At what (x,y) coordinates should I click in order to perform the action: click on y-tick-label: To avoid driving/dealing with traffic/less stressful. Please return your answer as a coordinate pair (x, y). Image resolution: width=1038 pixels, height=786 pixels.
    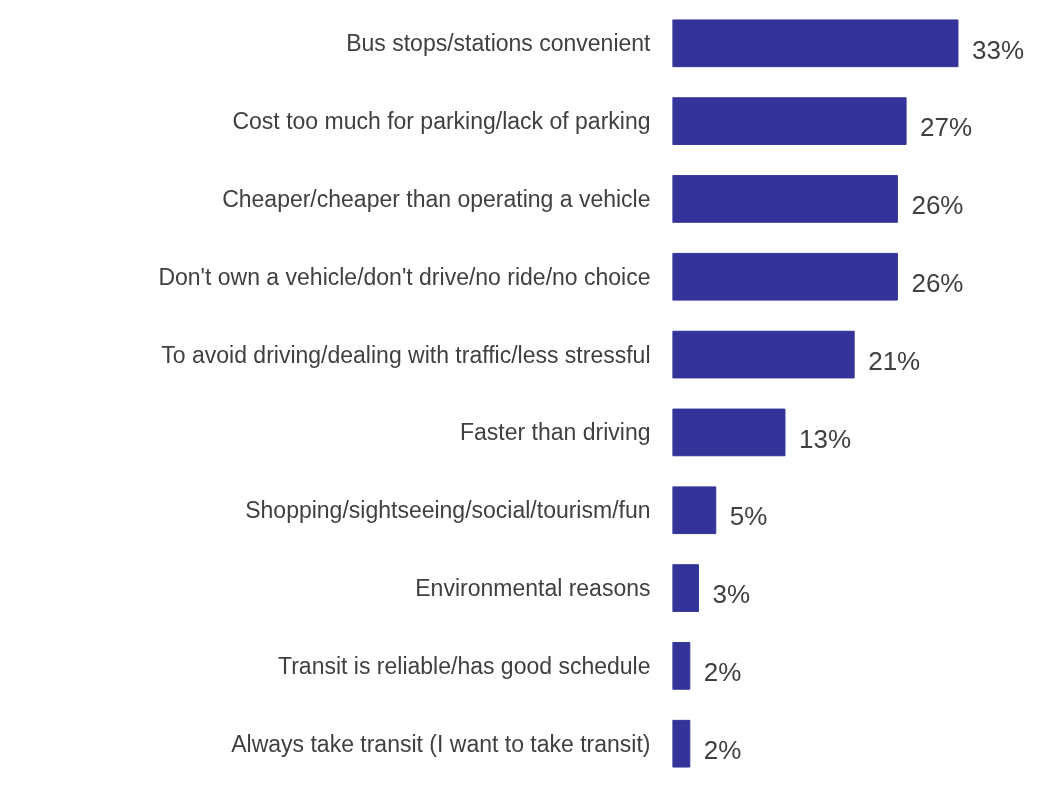
    Looking at the image, I should click on (406, 354).